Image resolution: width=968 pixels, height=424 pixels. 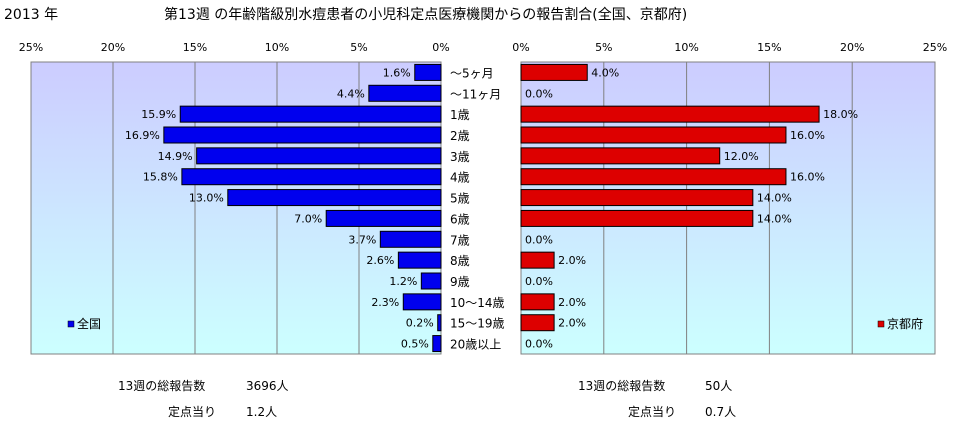 I want to click on category-label: 6歳, so click(x=460, y=219).